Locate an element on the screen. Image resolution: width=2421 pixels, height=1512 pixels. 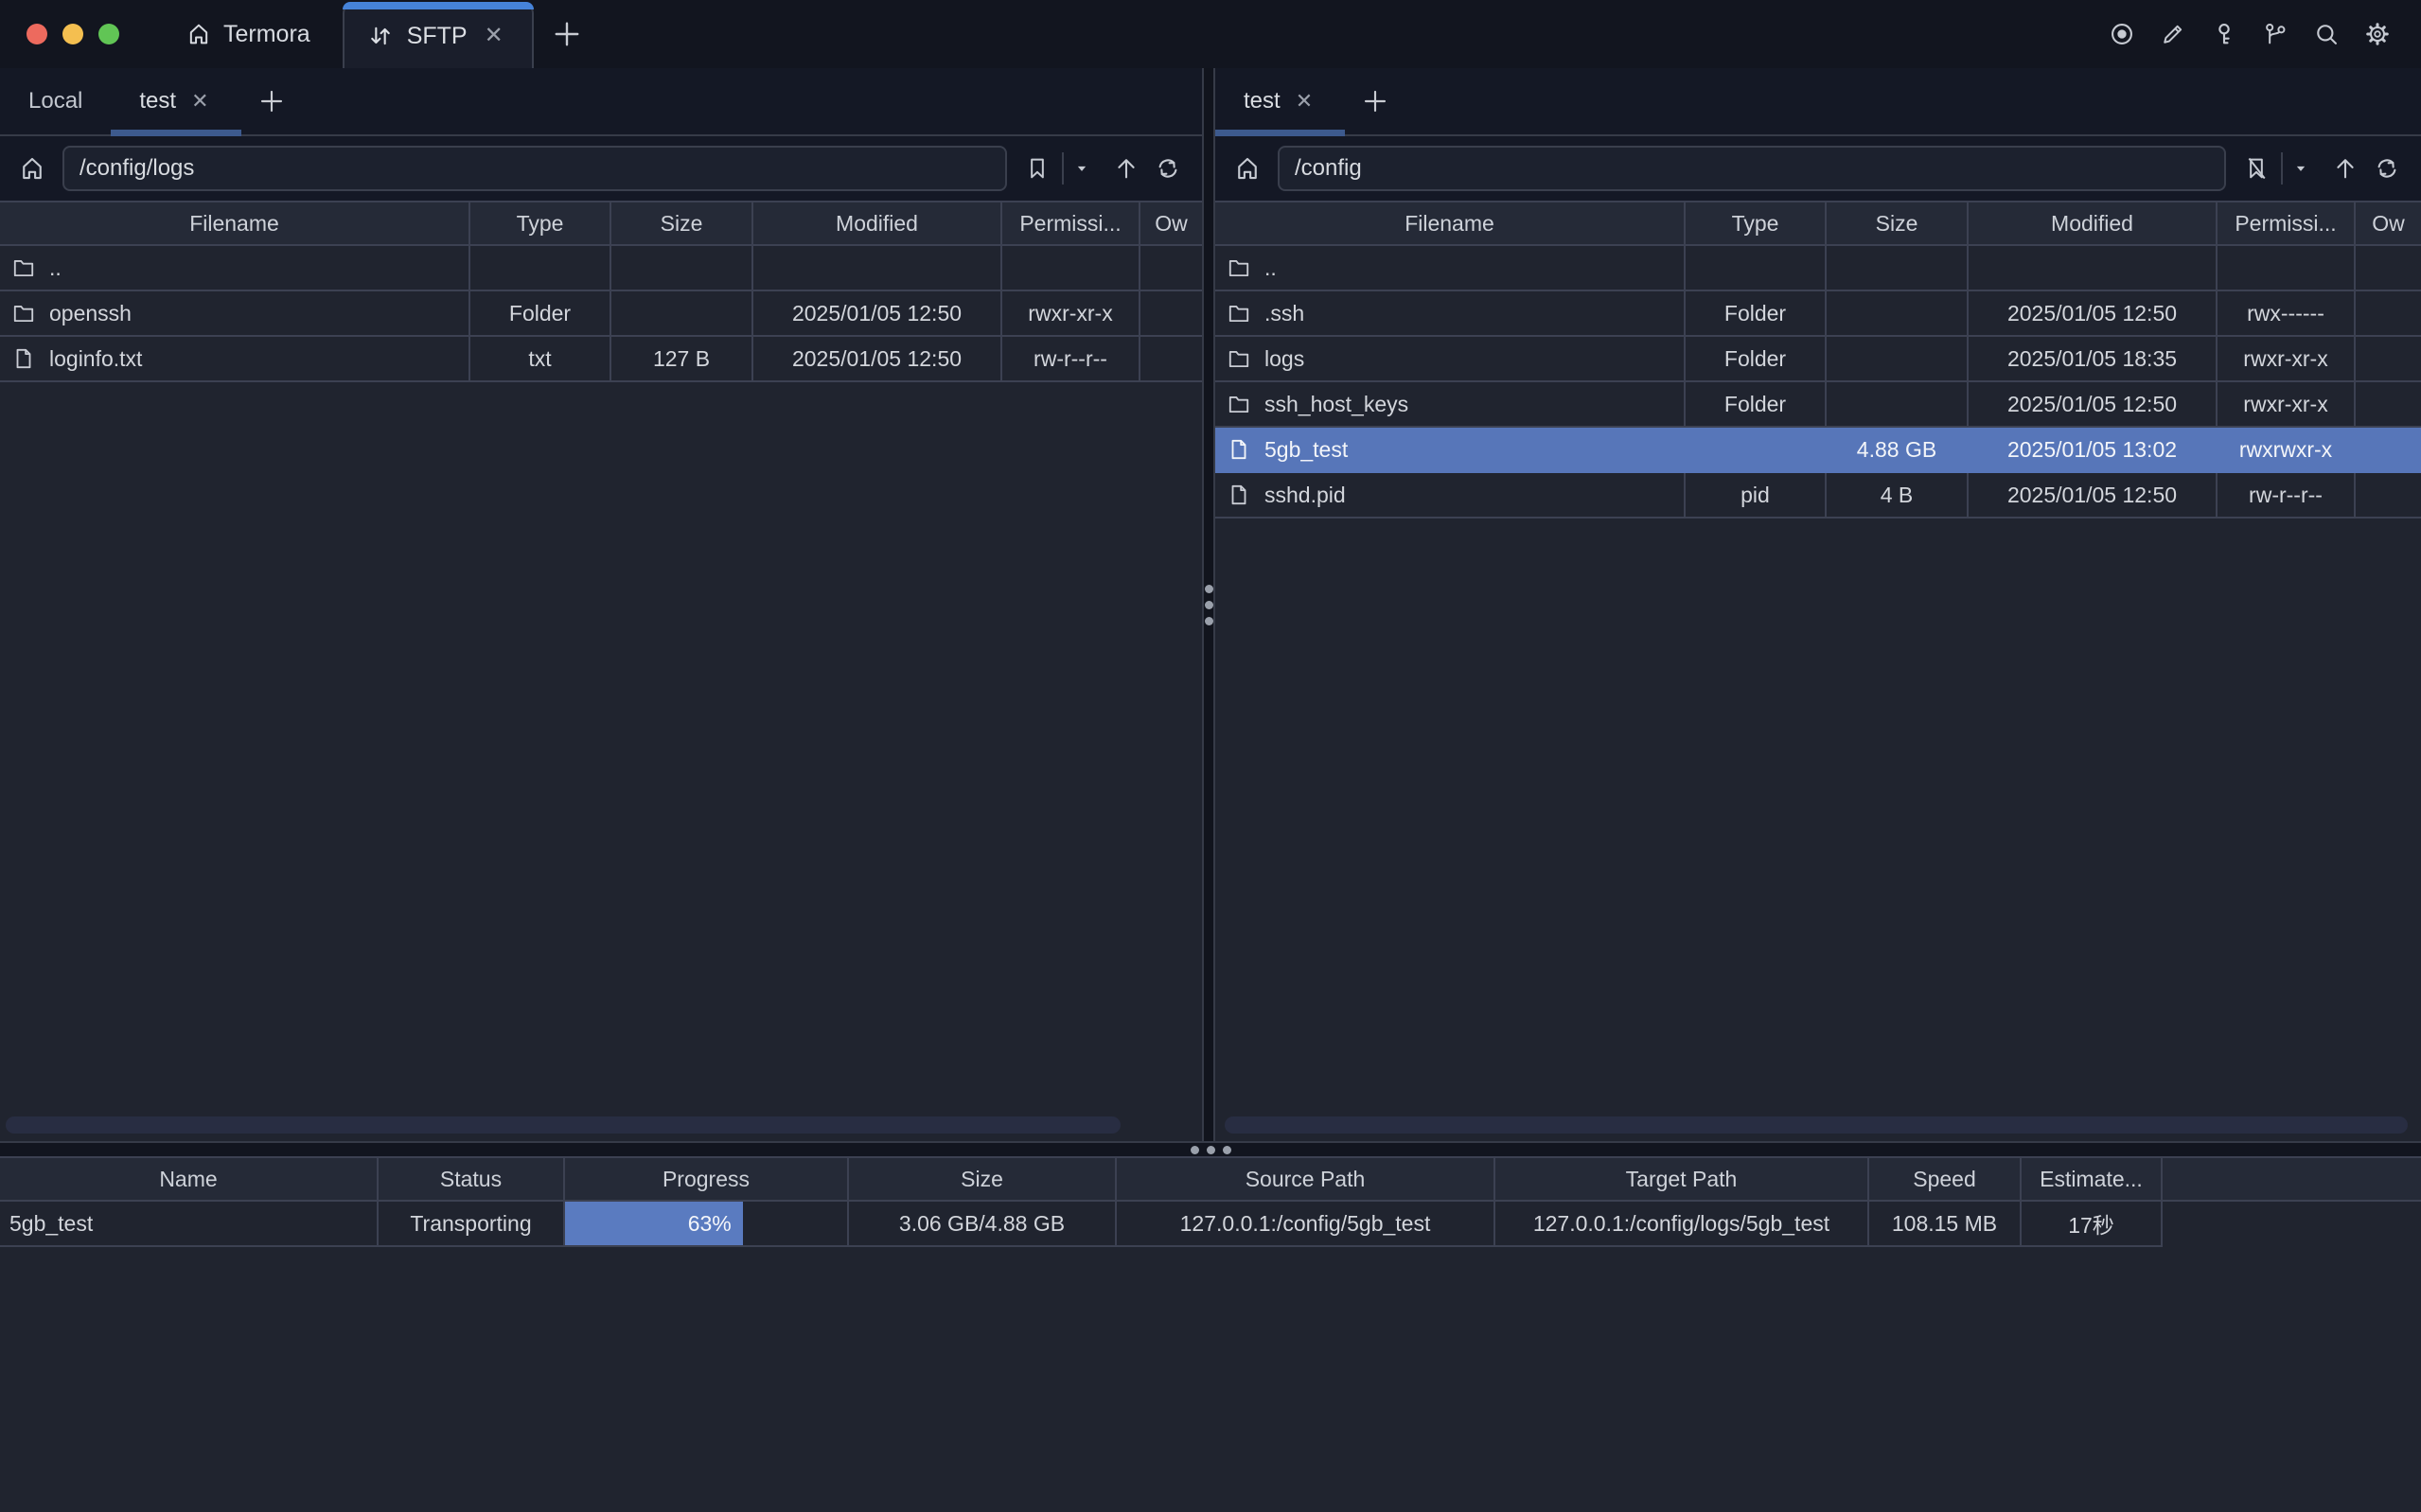
column-header-progress: Progress is located at coordinates (707, 1179).